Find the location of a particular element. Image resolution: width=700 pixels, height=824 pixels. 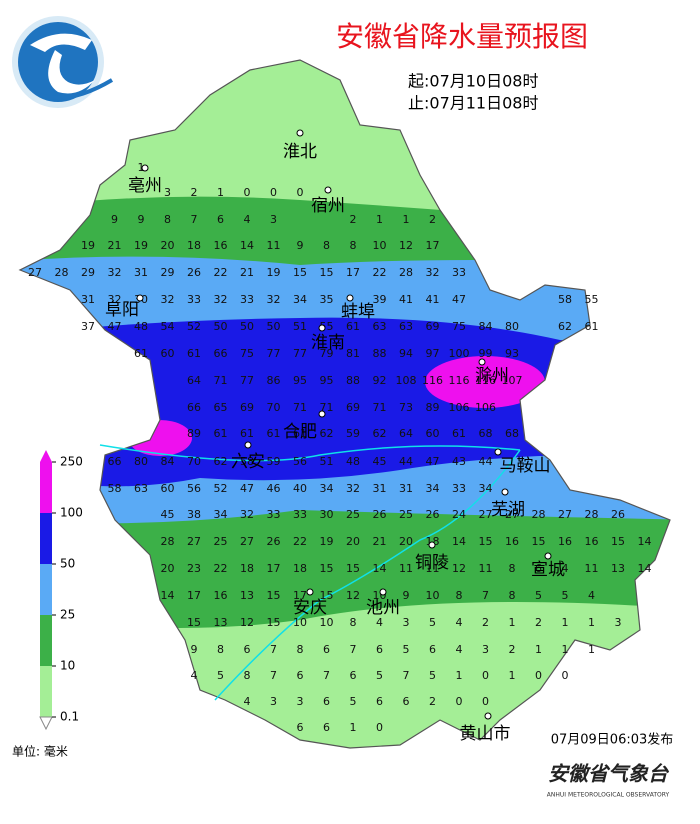

grid-value: 4 is located at coordinates (194, 675).